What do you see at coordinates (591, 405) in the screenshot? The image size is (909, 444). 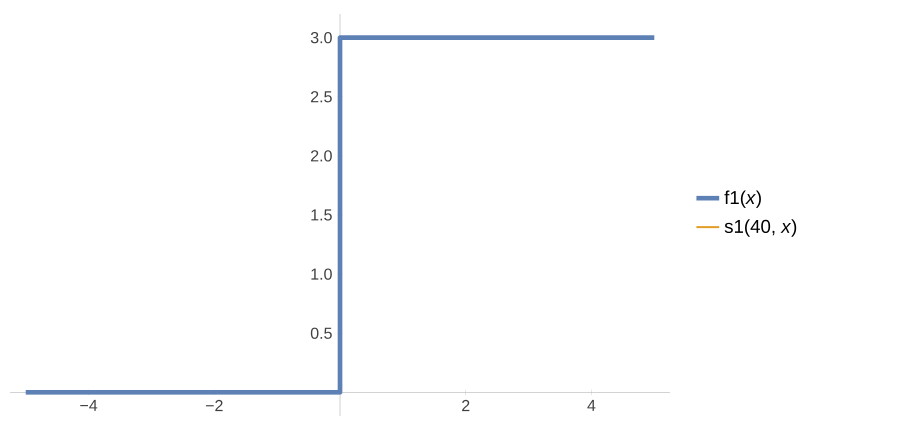 I see `x-tick-label: 4` at bounding box center [591, 405].